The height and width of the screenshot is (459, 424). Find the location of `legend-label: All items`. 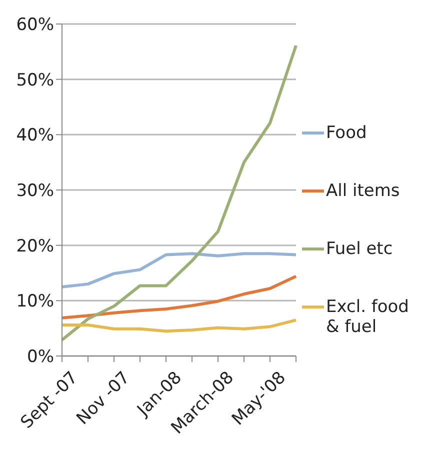

legend-label: All items is located at coordinates (363, 190).